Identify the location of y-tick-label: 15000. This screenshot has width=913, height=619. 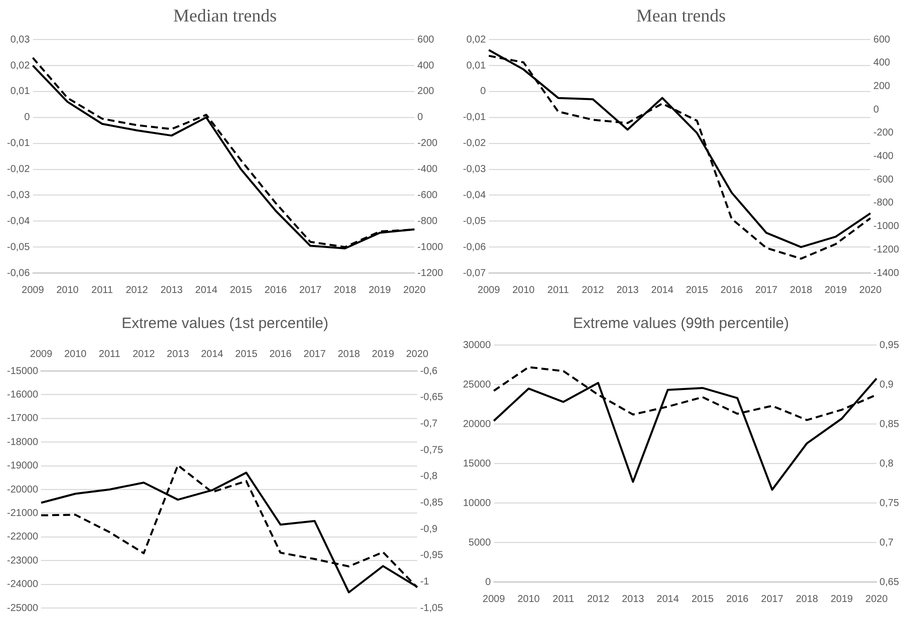
(477, 464).